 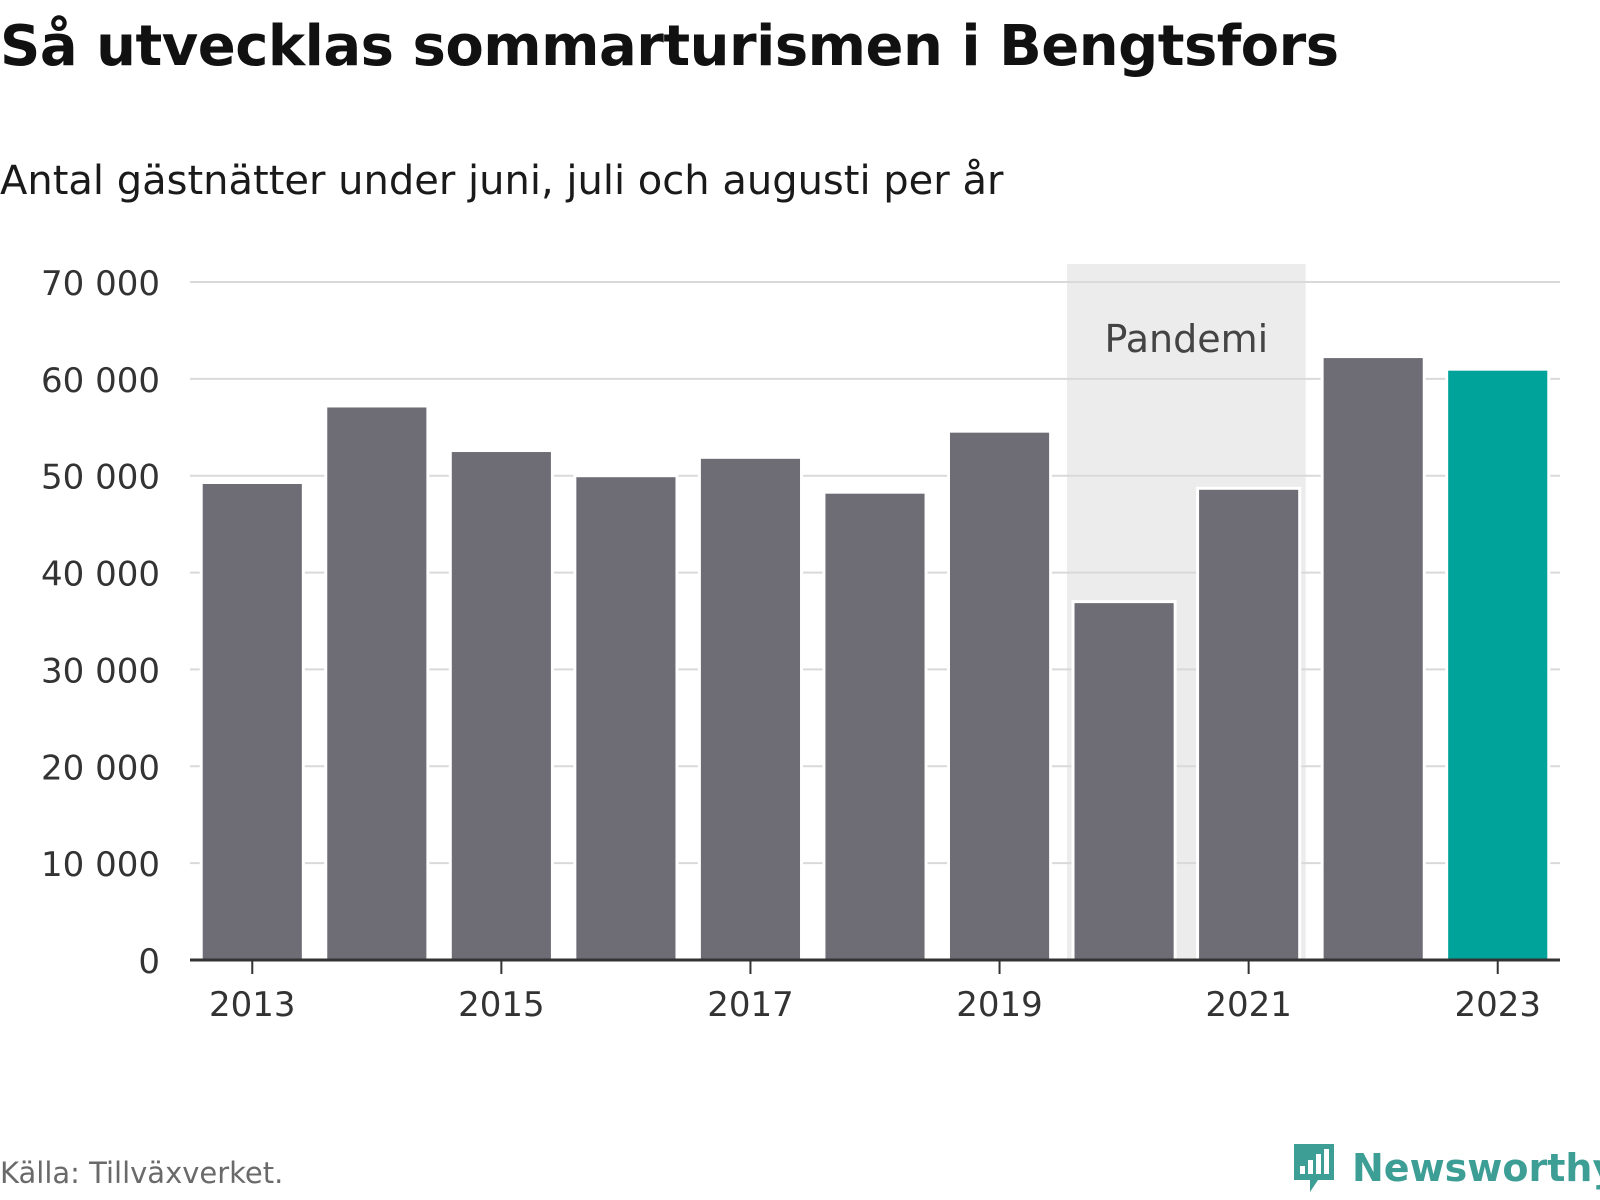 I want to click on source-note: Källa: Tillväxverket., so click(x=142, y=1173).